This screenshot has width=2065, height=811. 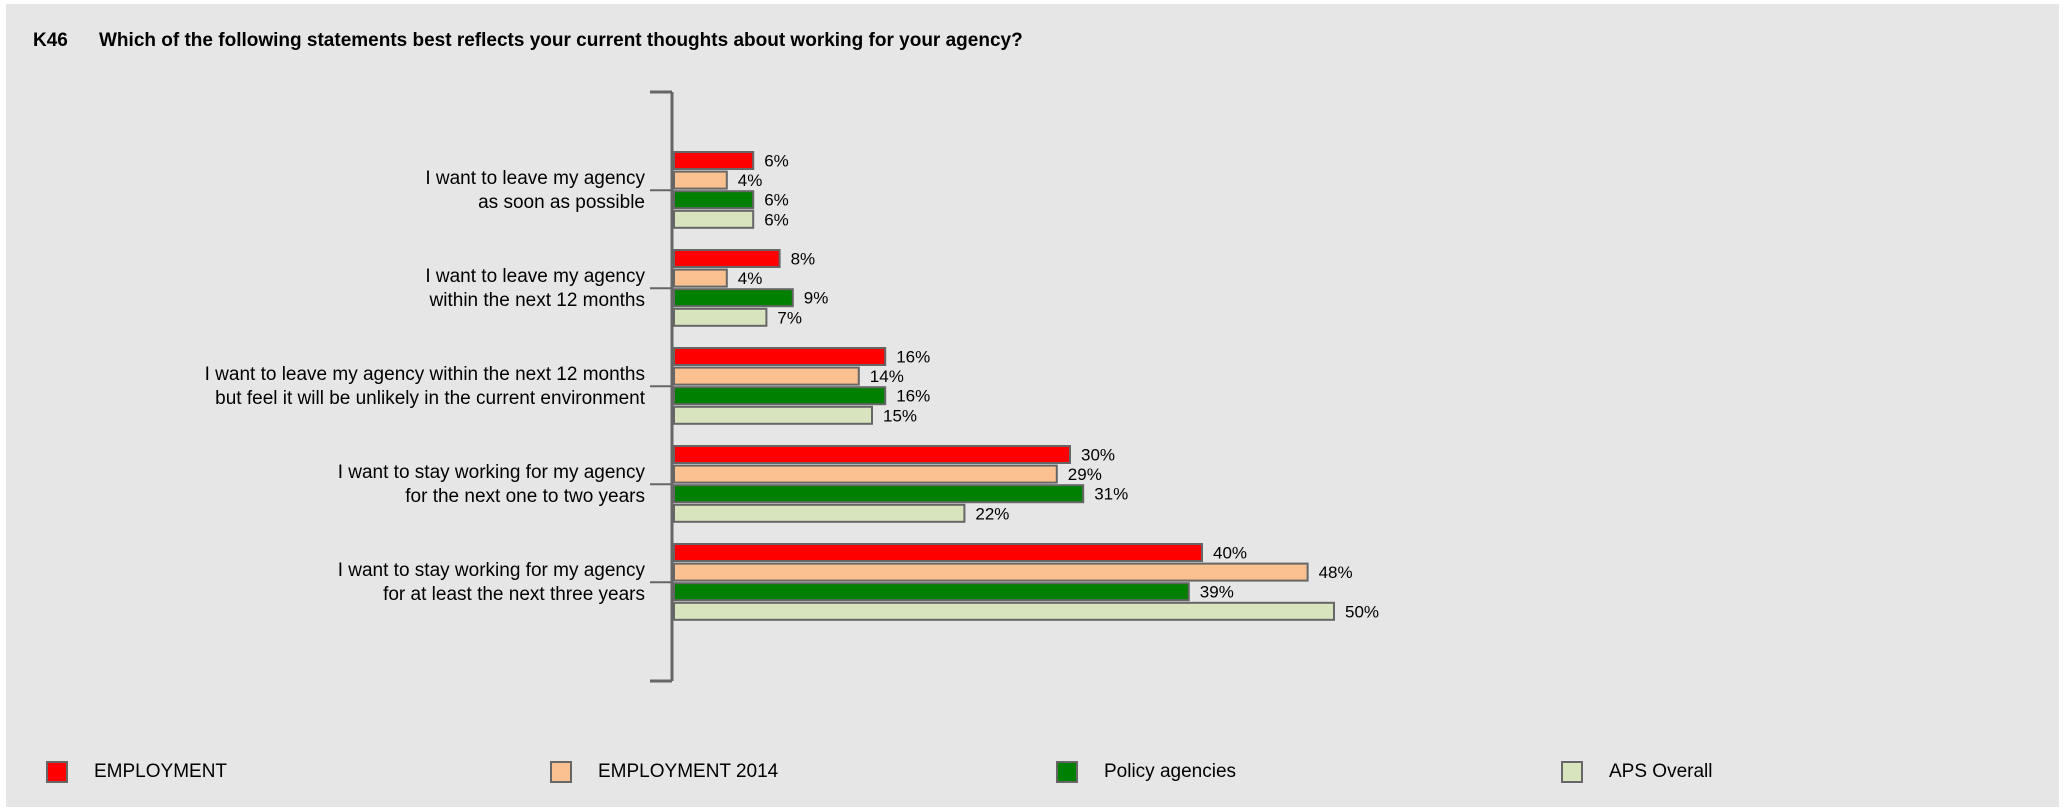 What do you see at coordinates (789, 317) in the screenshot?
I see `data-label: 7%` at bounding box center [789, 317].